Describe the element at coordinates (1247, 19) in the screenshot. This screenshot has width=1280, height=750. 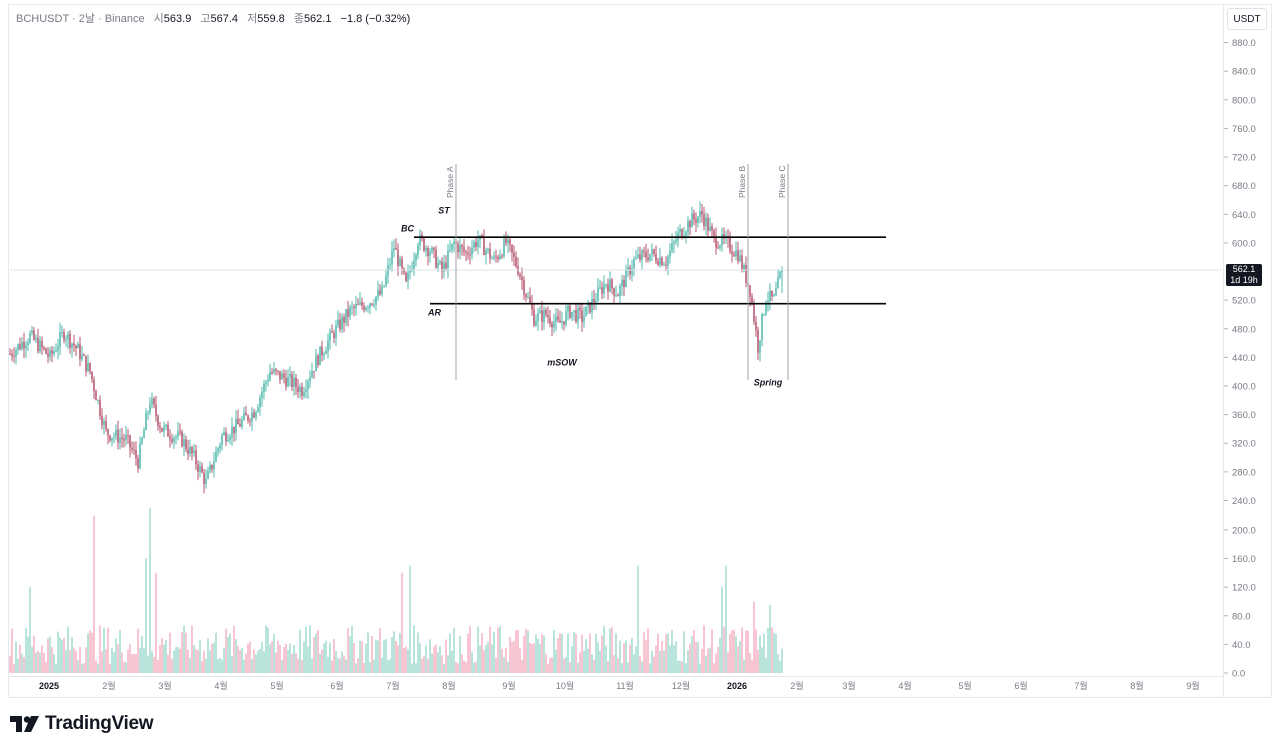
I see `currency-unit-button: USDT` at that location.